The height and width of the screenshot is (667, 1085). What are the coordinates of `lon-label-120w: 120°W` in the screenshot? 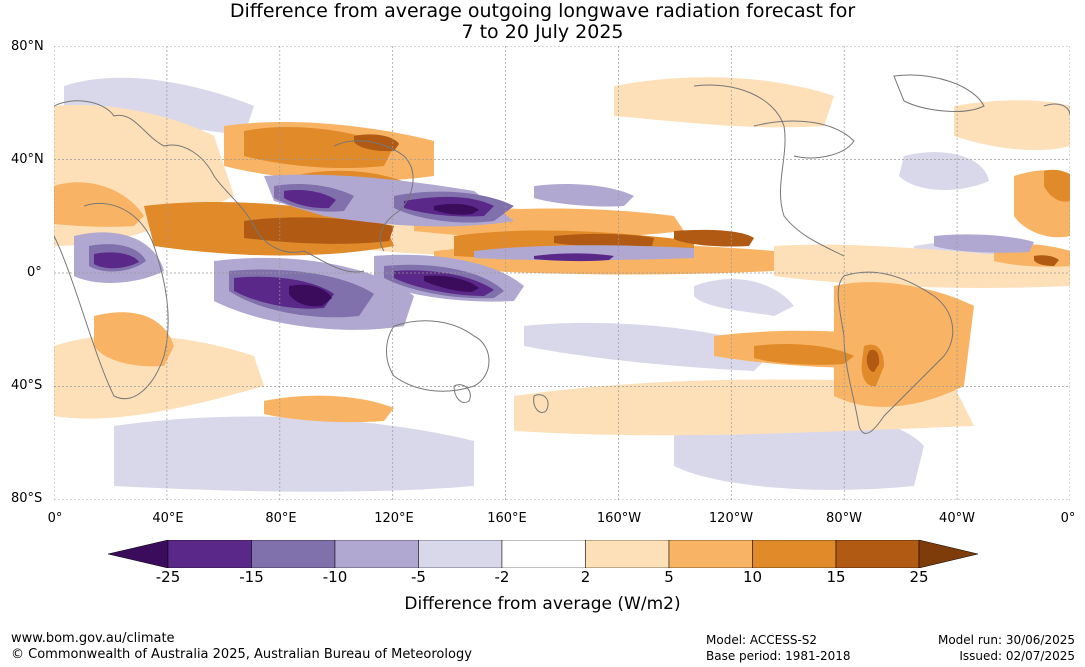 It's located at (731, 518).